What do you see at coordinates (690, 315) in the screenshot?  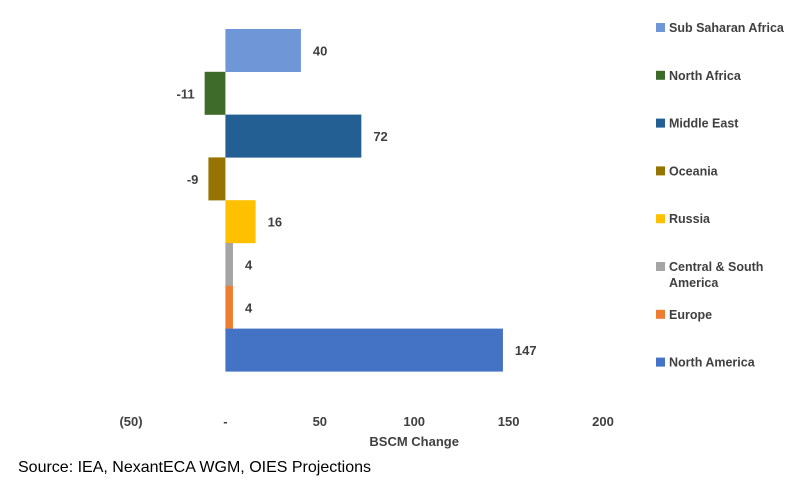 I see `legend-label: Europe` at bounding box center [690, 315].